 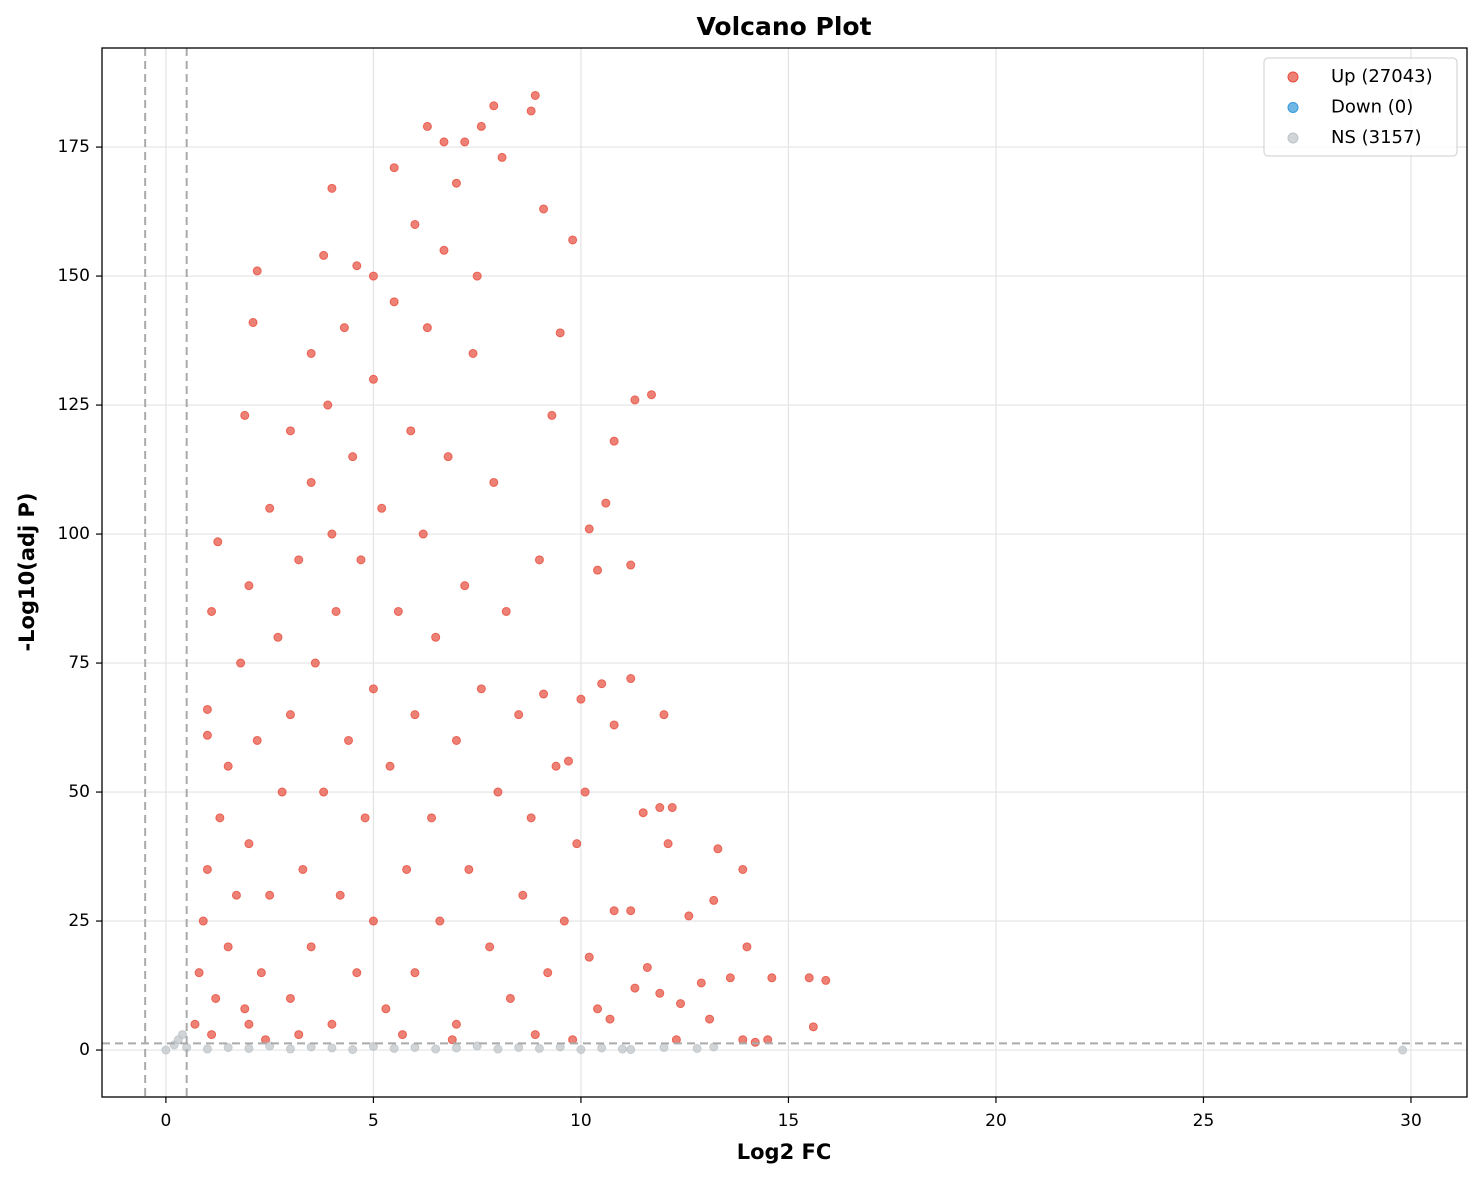 I want to click on y-tick-label: 100, so click(x=74, y=534).